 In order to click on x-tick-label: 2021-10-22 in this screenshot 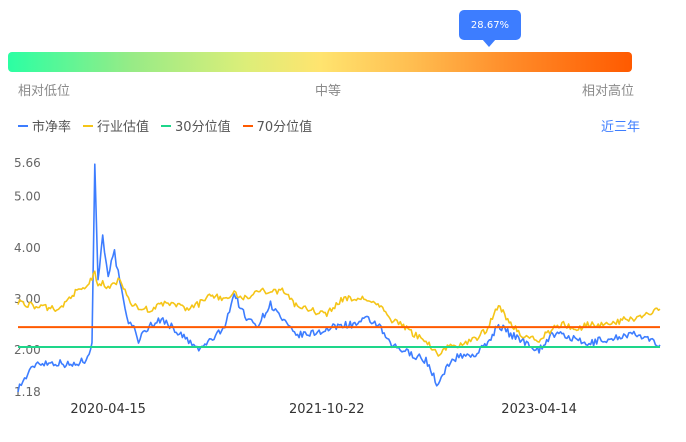, I will do `click(327, 409)`.